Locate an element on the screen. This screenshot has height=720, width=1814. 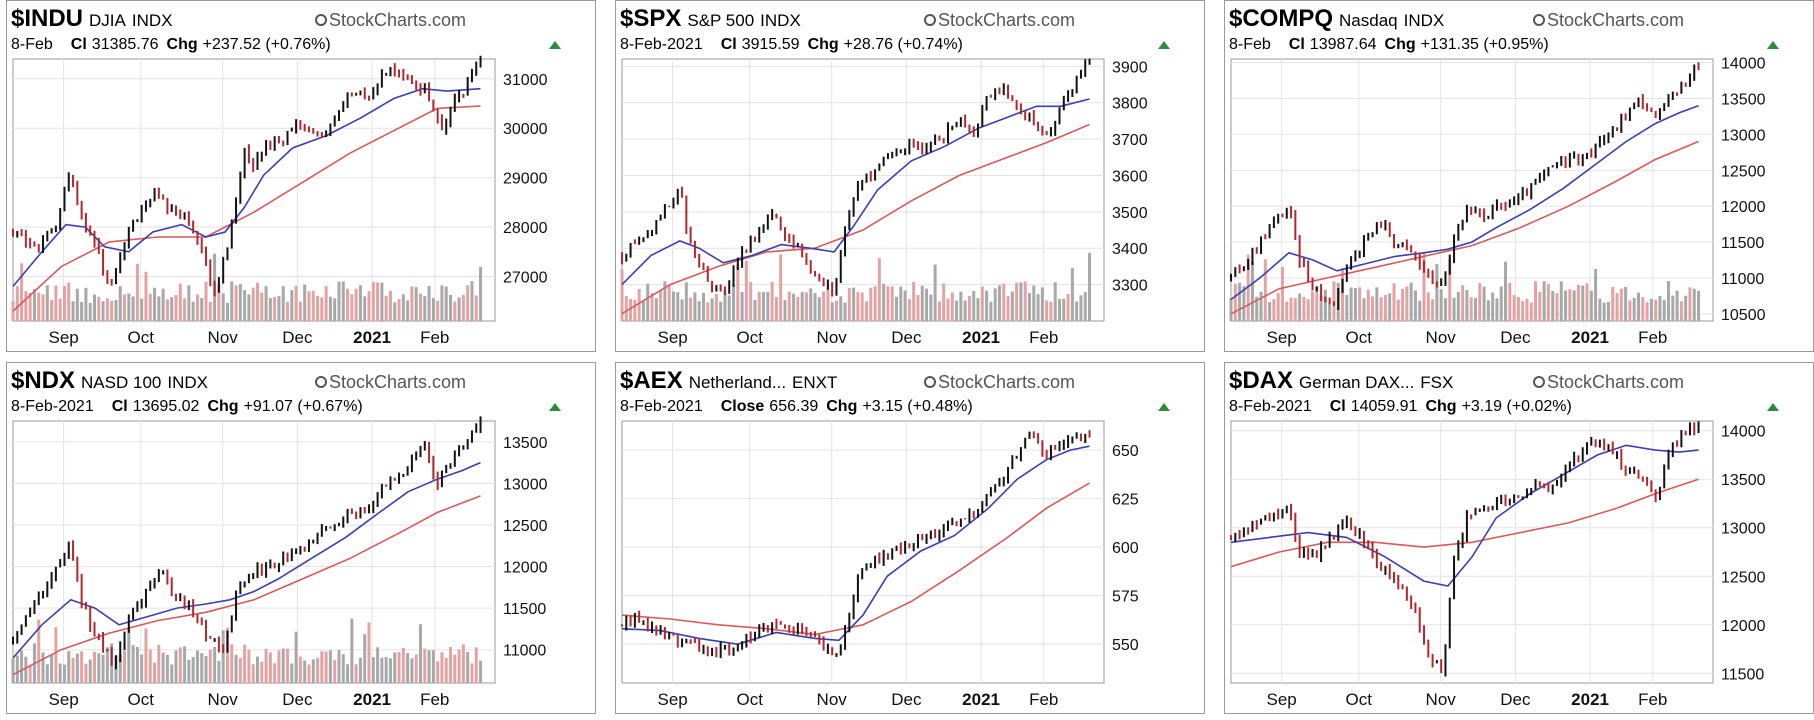
y-tick-label: 13000 is located at coordinates (1743, 529).